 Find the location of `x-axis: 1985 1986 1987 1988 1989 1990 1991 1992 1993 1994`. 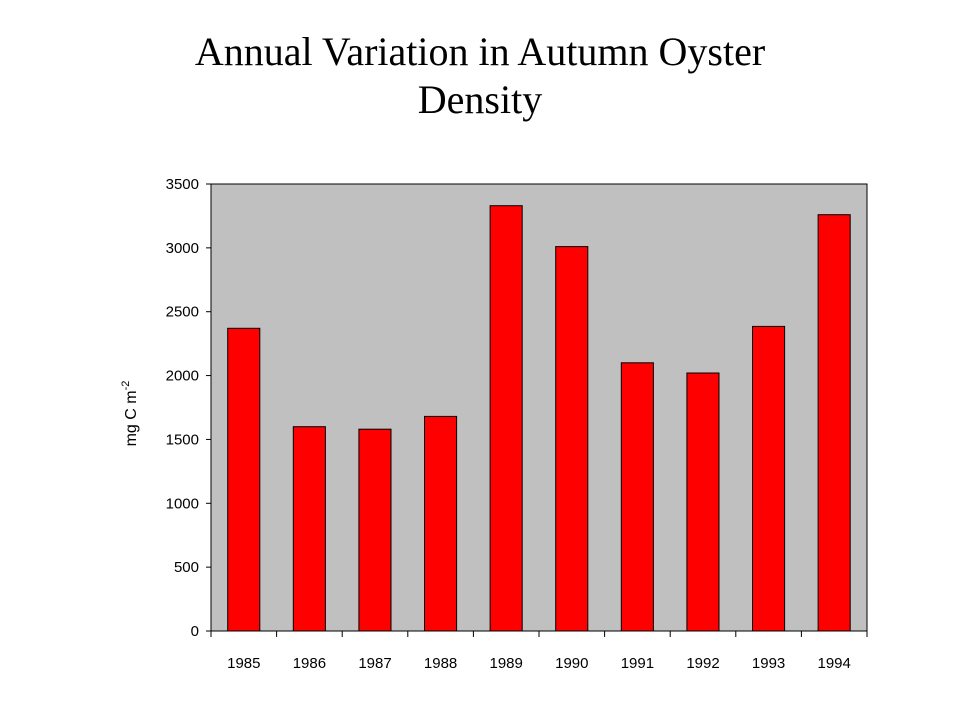

x-axis: 1985 1986 1987 1988 1989 1990 1991 1992 1993 1994 is located at coordinates (539, 651).